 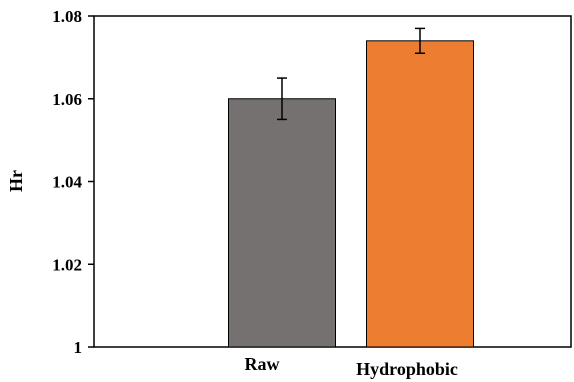 What do you see at coordinates (262, 364) in the screenshot?
I see `category-label-raw: Raw` at bounding box center [262, 364].